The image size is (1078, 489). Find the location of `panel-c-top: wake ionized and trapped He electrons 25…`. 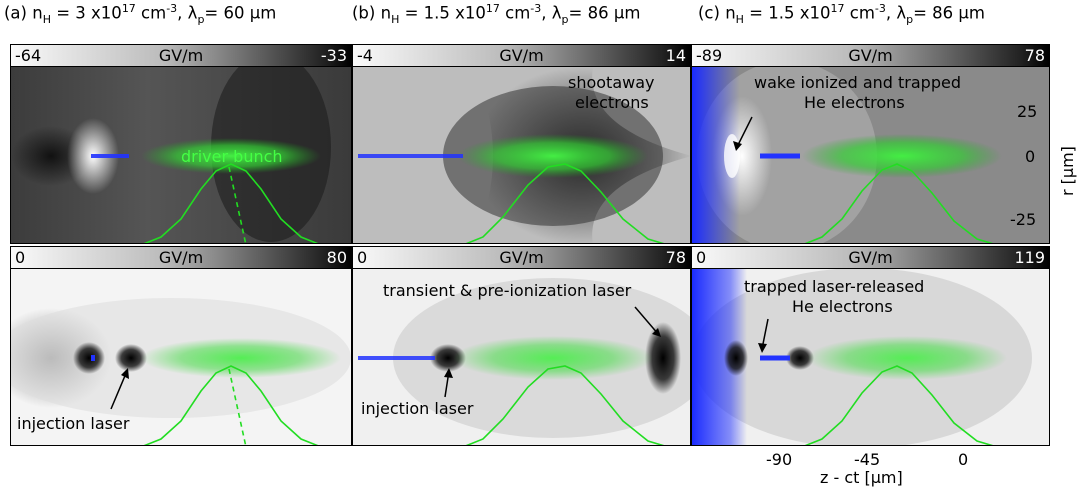

panel-c-top: wake ionized and trapped He electrons 25… is located at coordinates (870, 155).